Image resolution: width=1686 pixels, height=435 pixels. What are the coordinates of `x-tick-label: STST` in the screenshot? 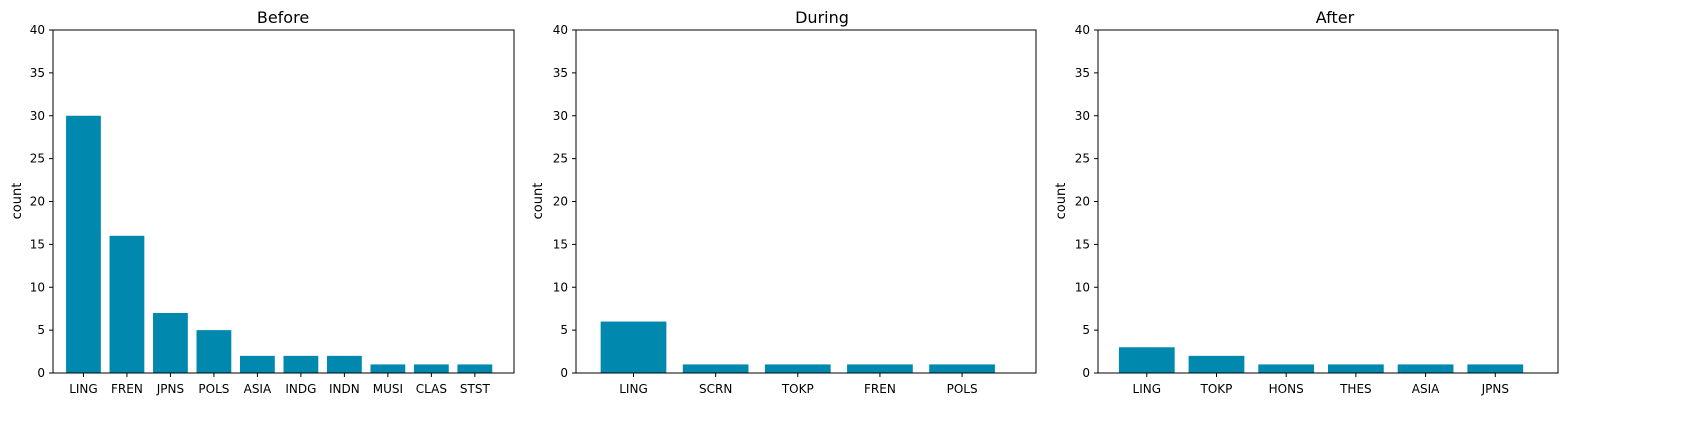 It's located at (475, 389).